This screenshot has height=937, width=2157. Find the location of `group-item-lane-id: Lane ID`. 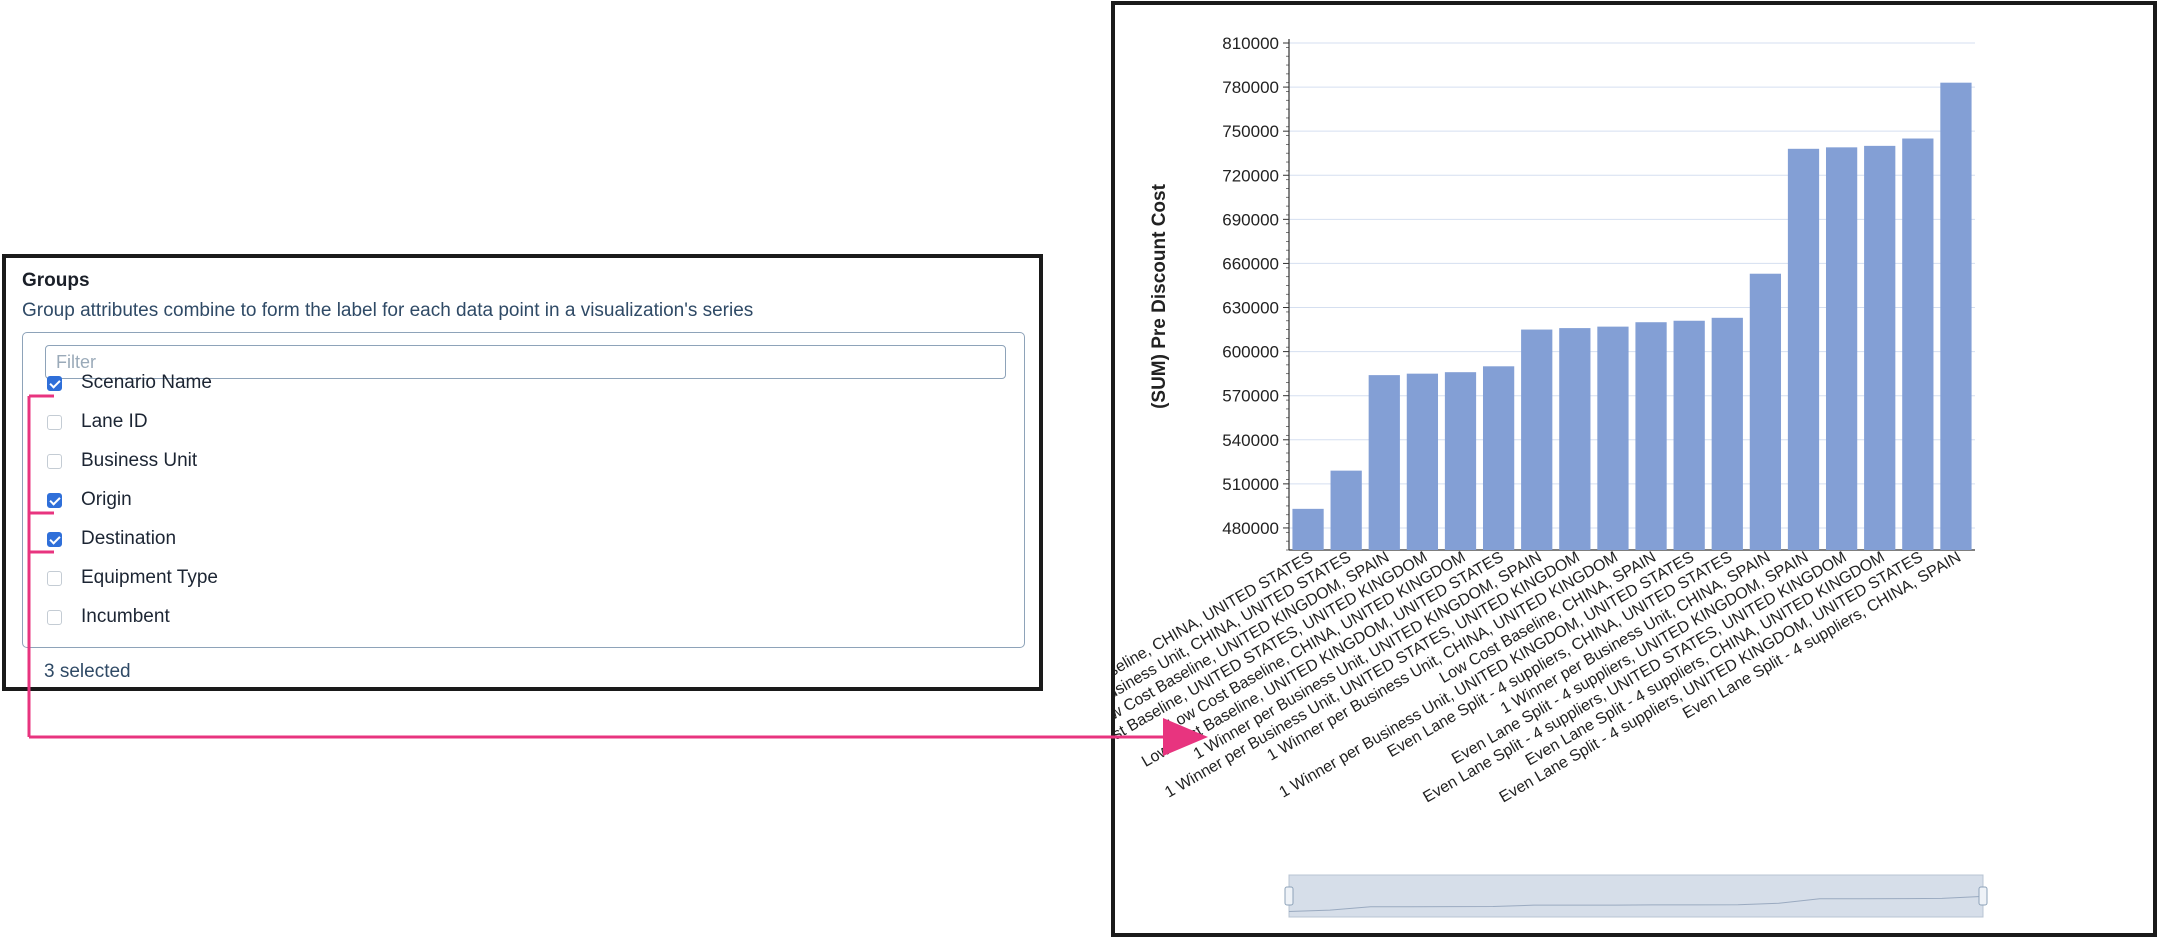

group-item-lane-id: Lane ID is located at coordinates (97, 422).